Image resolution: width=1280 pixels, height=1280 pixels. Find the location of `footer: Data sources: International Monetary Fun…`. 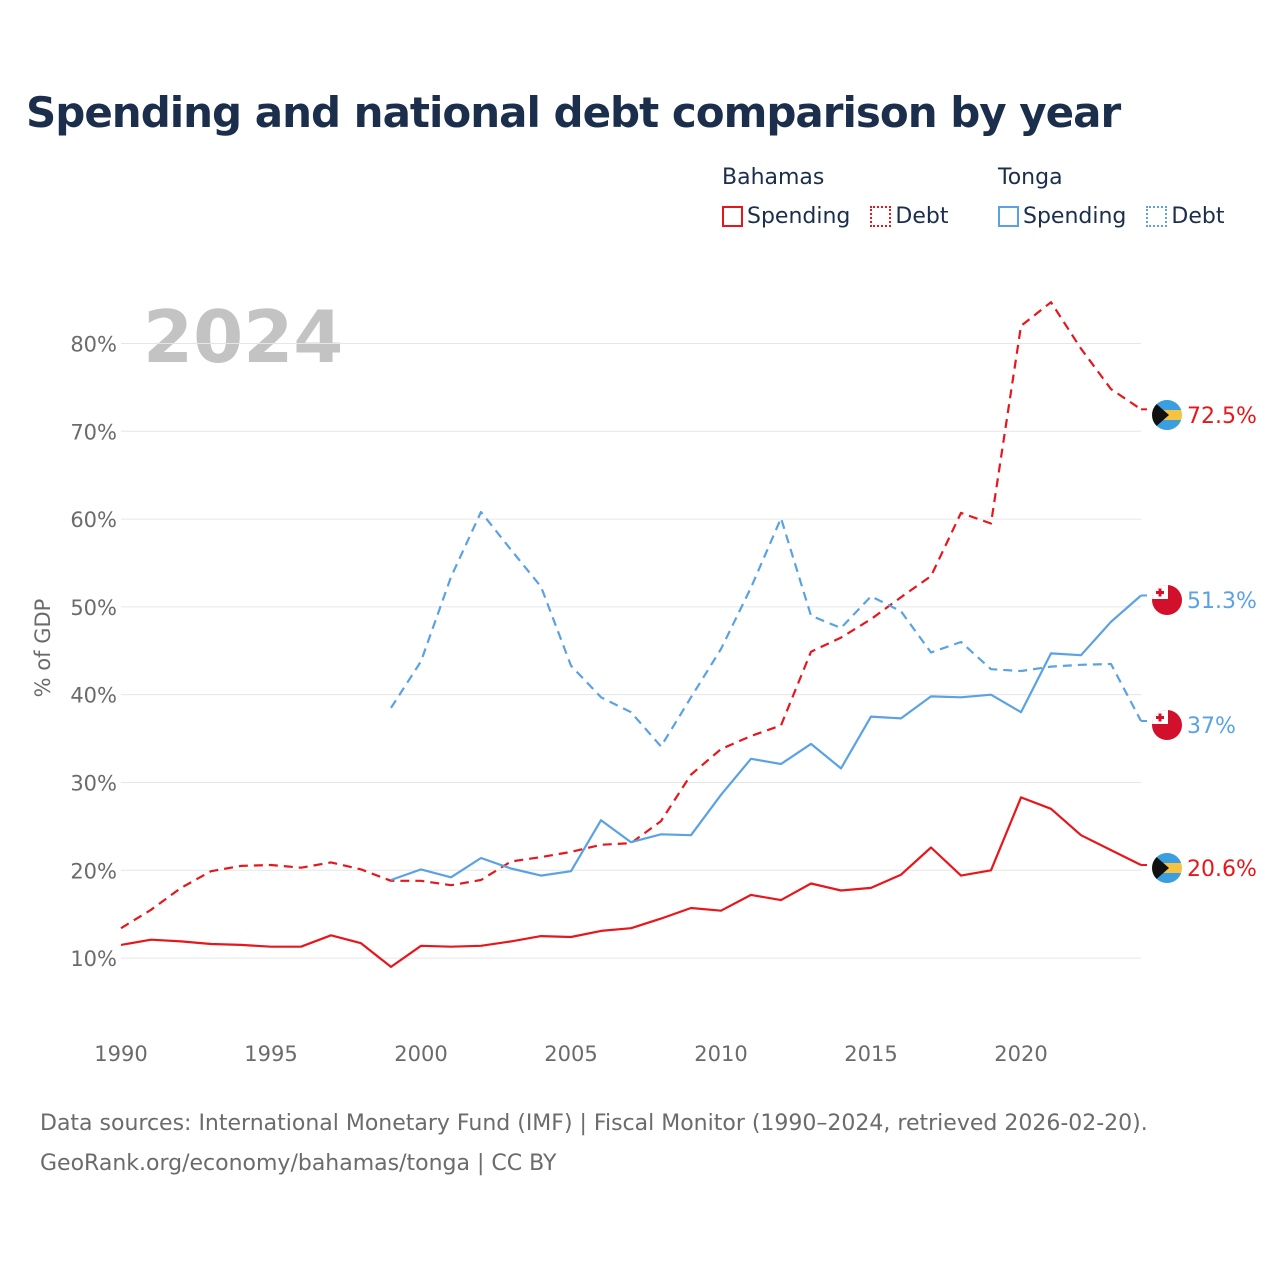

footer: Data sources: International Monetary Fun… is located at coordinates (594, 1144).